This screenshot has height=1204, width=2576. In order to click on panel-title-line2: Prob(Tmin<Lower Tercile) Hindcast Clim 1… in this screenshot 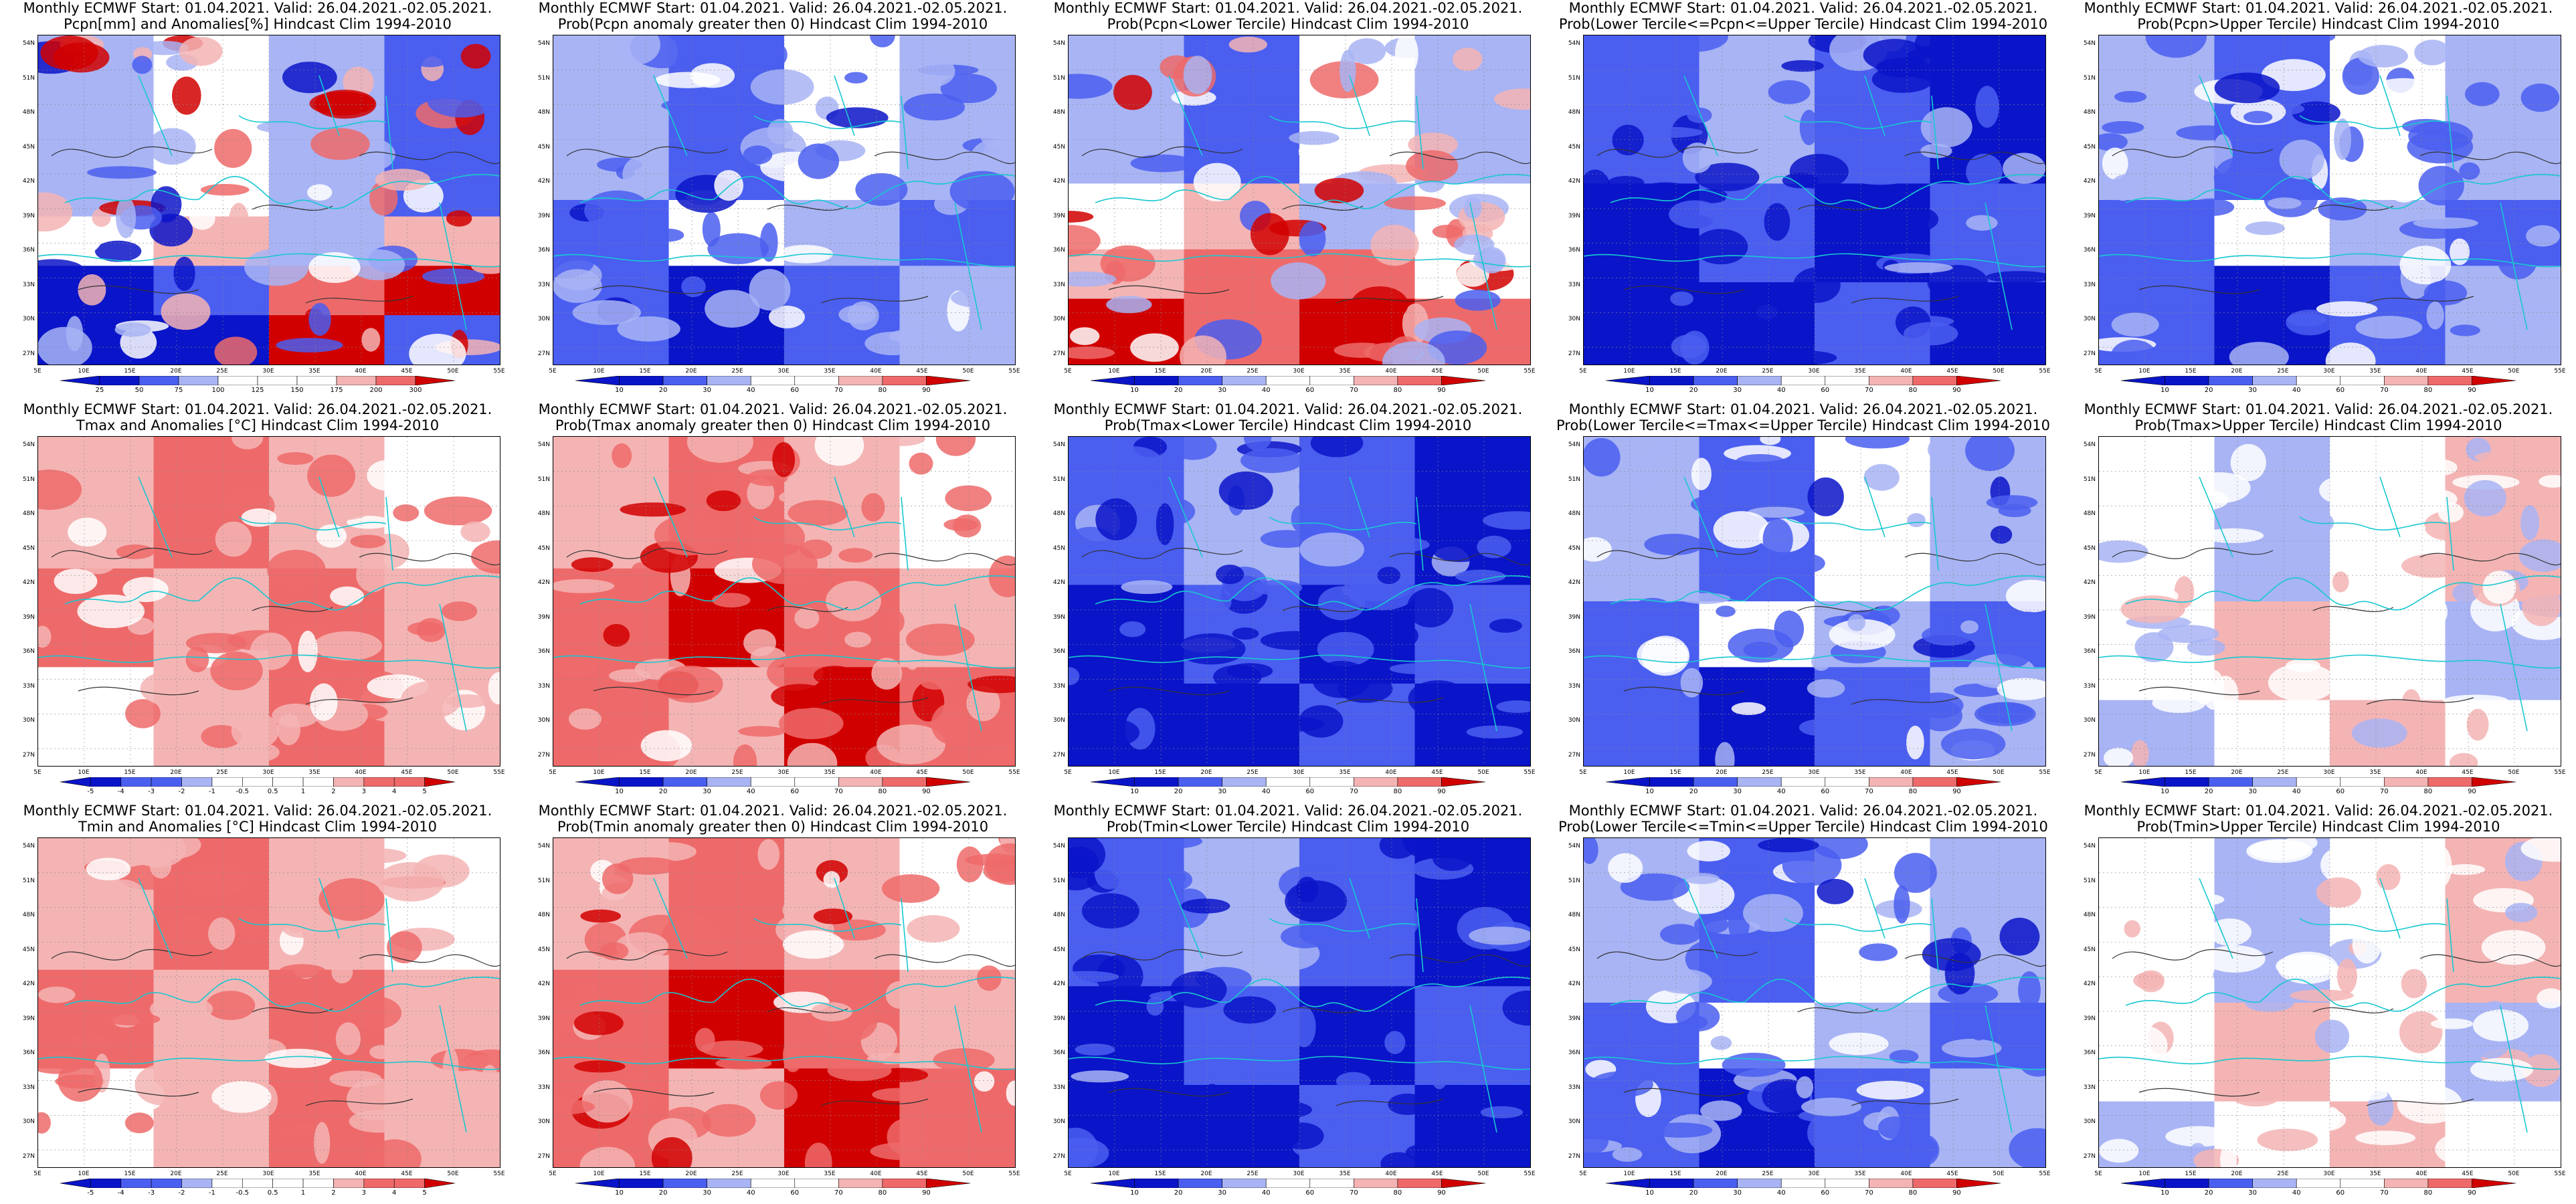, I will do `click(1288, 827)`.